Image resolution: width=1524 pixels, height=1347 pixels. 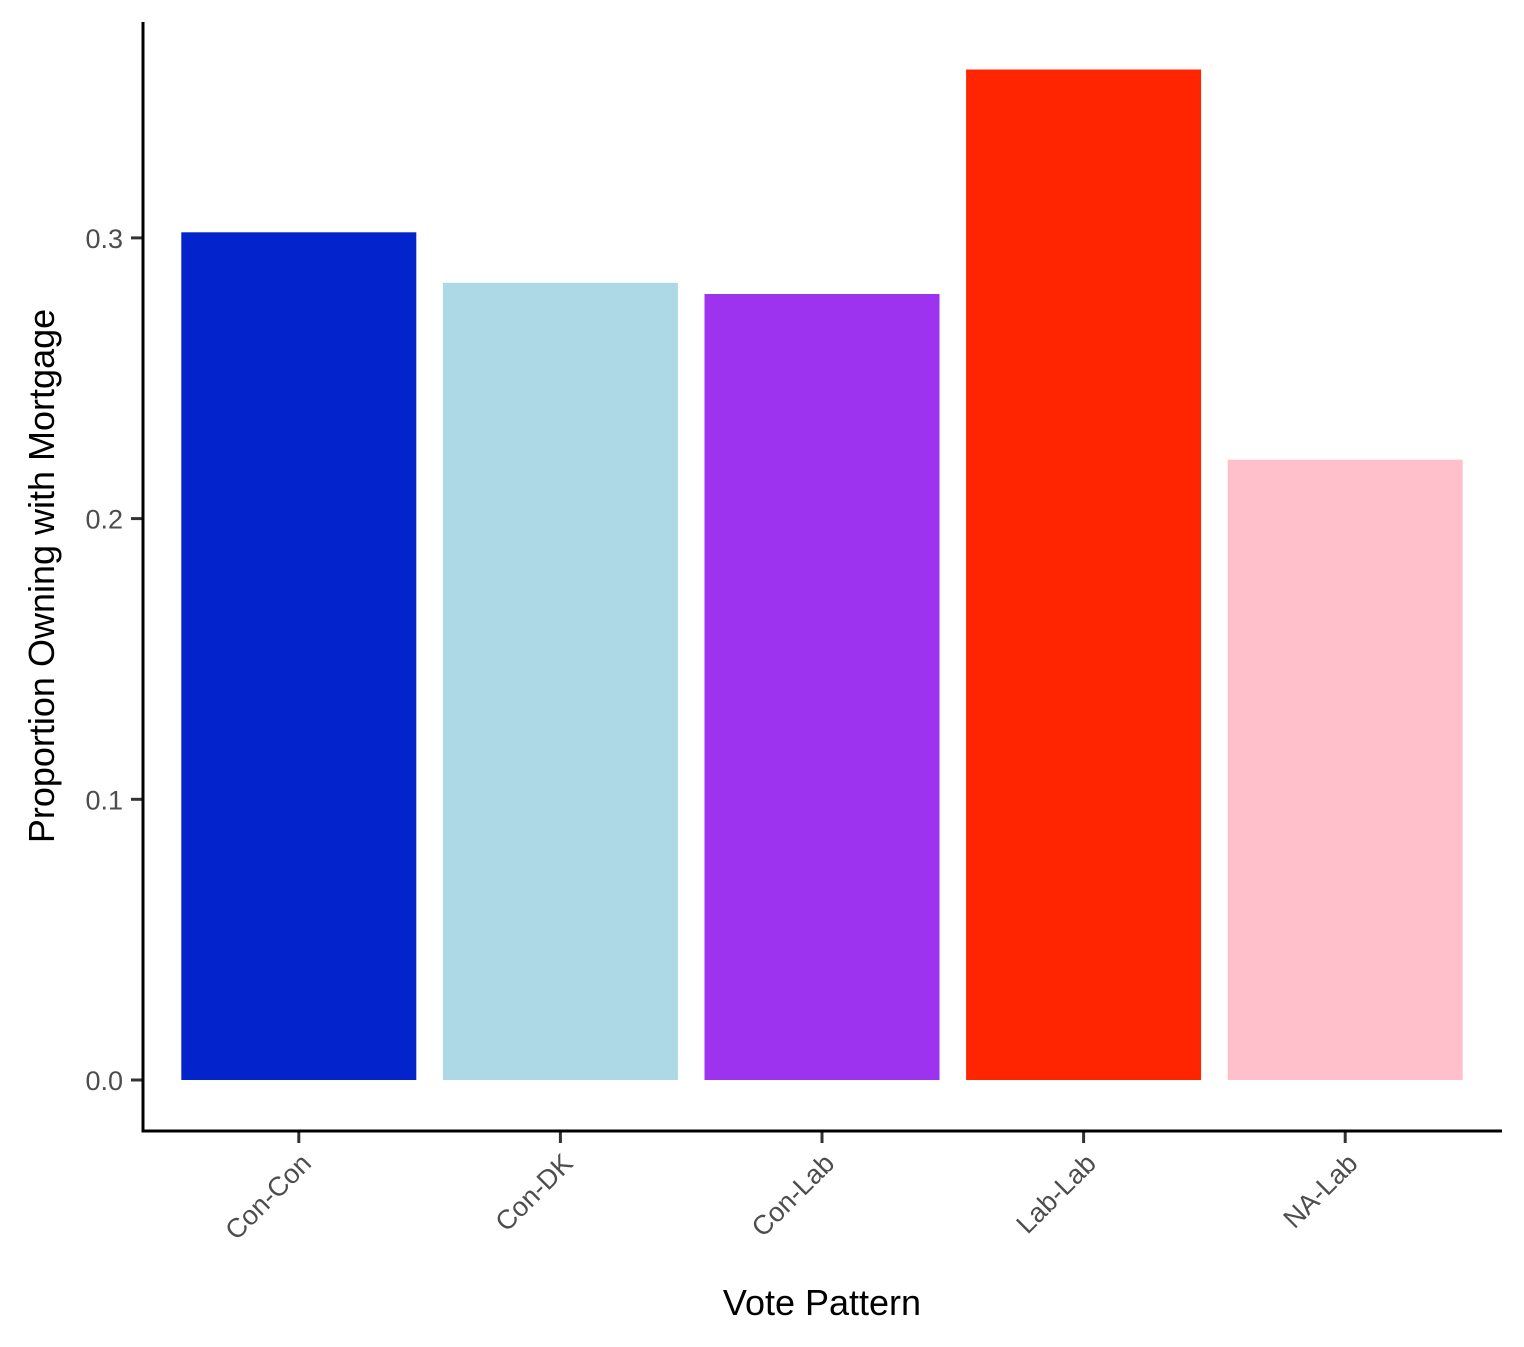 What do you see at coordinates (1084, 574) in the screenshot?
I see `bar-lab-lab` at bounding box center [1084, 574].